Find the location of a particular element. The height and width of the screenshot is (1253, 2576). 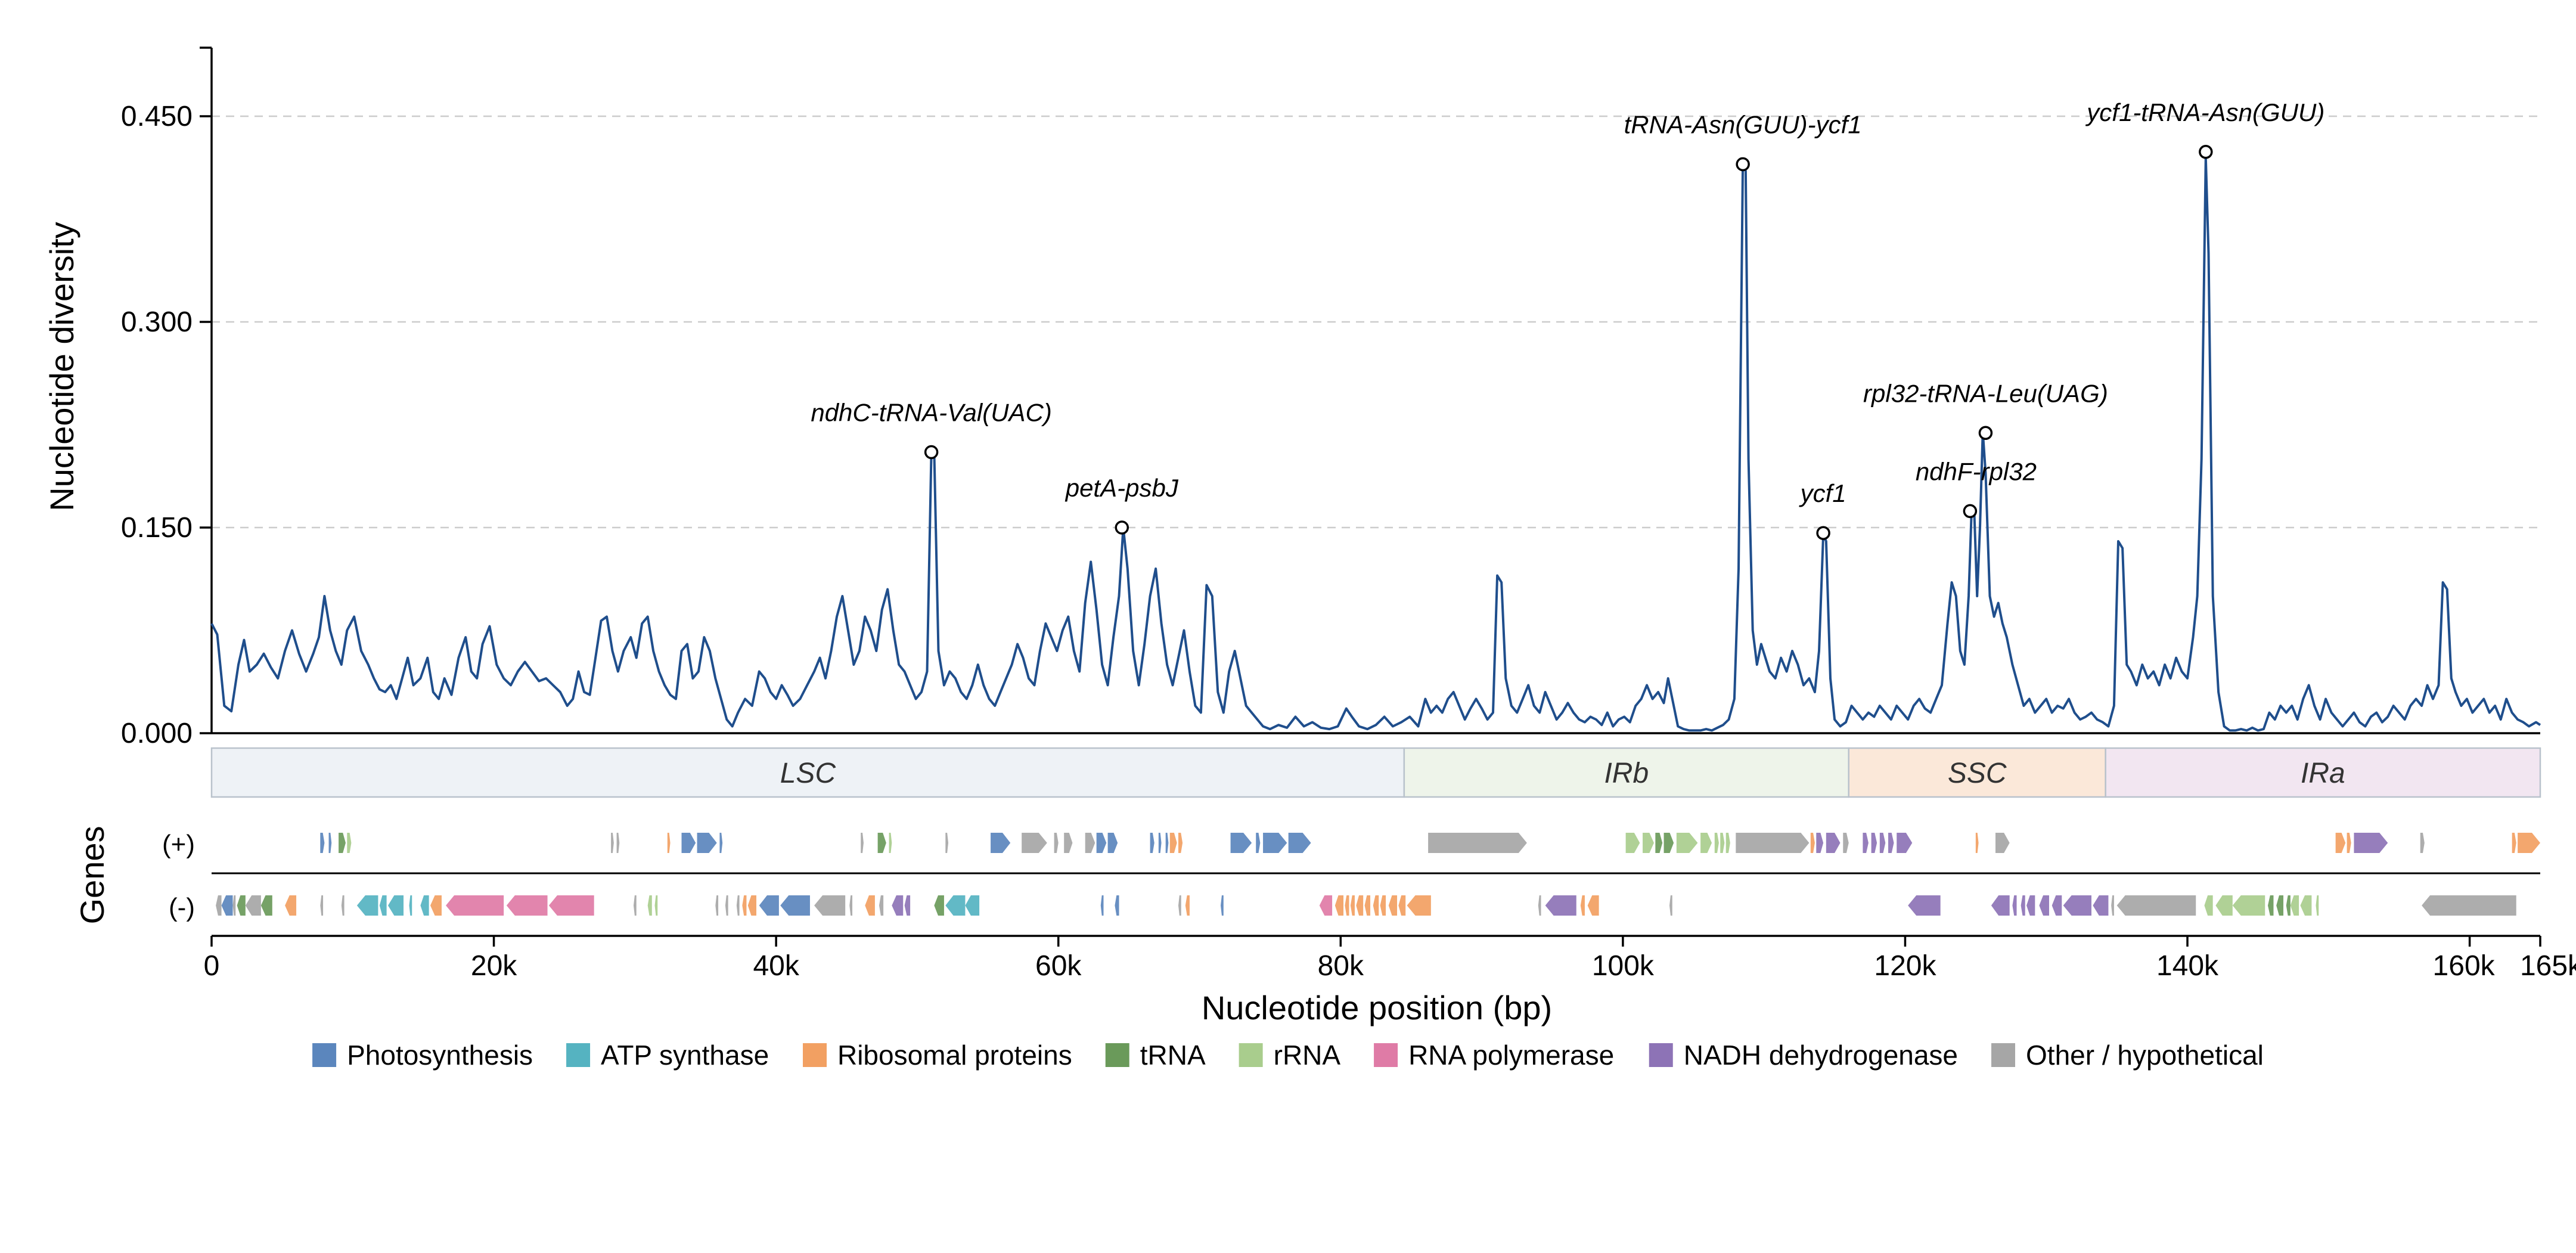

legend-label: Ribosomal proteins is located at coordinates (955, 1055).